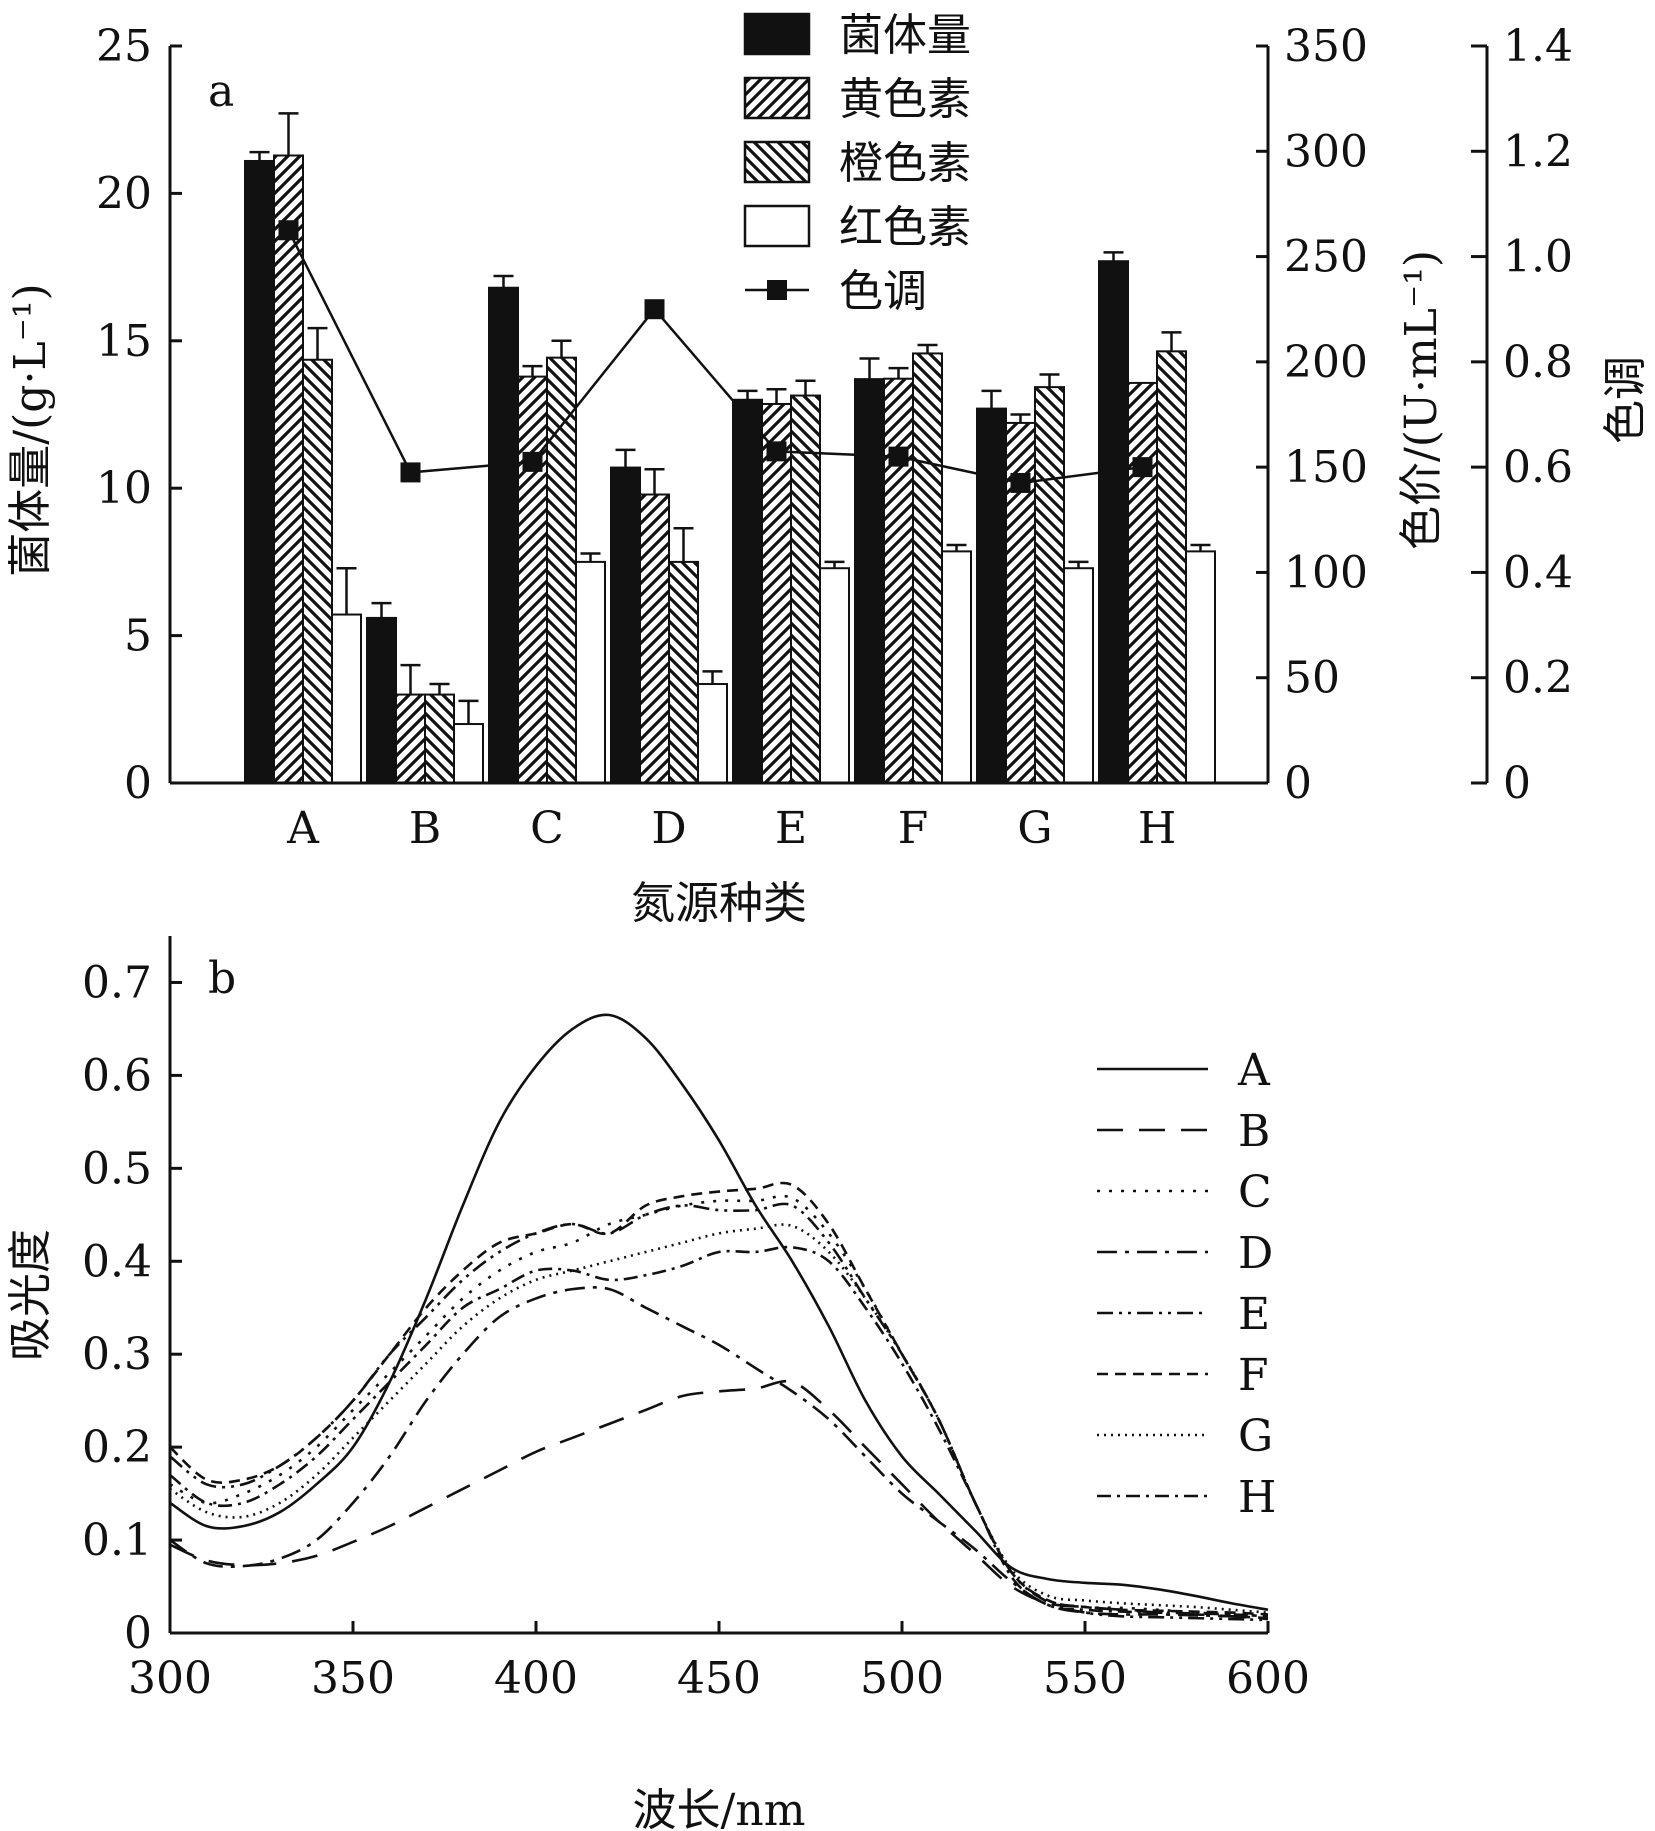 This screenshot has height=1831, width=1655. What do you see at coordinates (561, 570) in the screenshot?
I see `bar-orange-pigment-C` at bounding box center [561, 570].